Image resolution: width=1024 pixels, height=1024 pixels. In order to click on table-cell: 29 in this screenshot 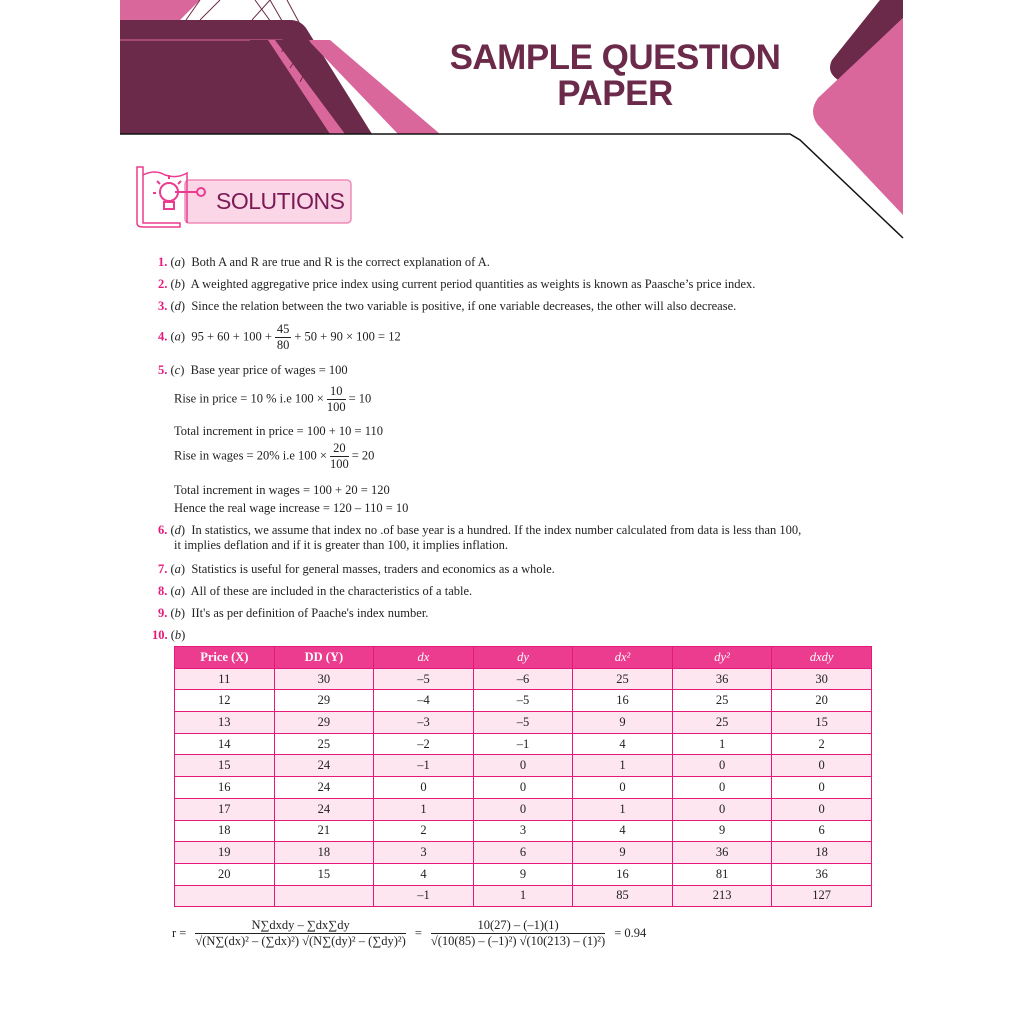, I will do `click(324, 722)`.